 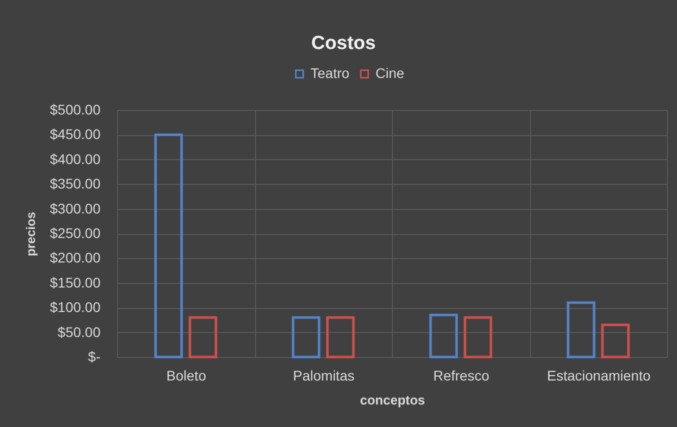 I want to click on y-tick-label: $-, so click(x=94, y=356).